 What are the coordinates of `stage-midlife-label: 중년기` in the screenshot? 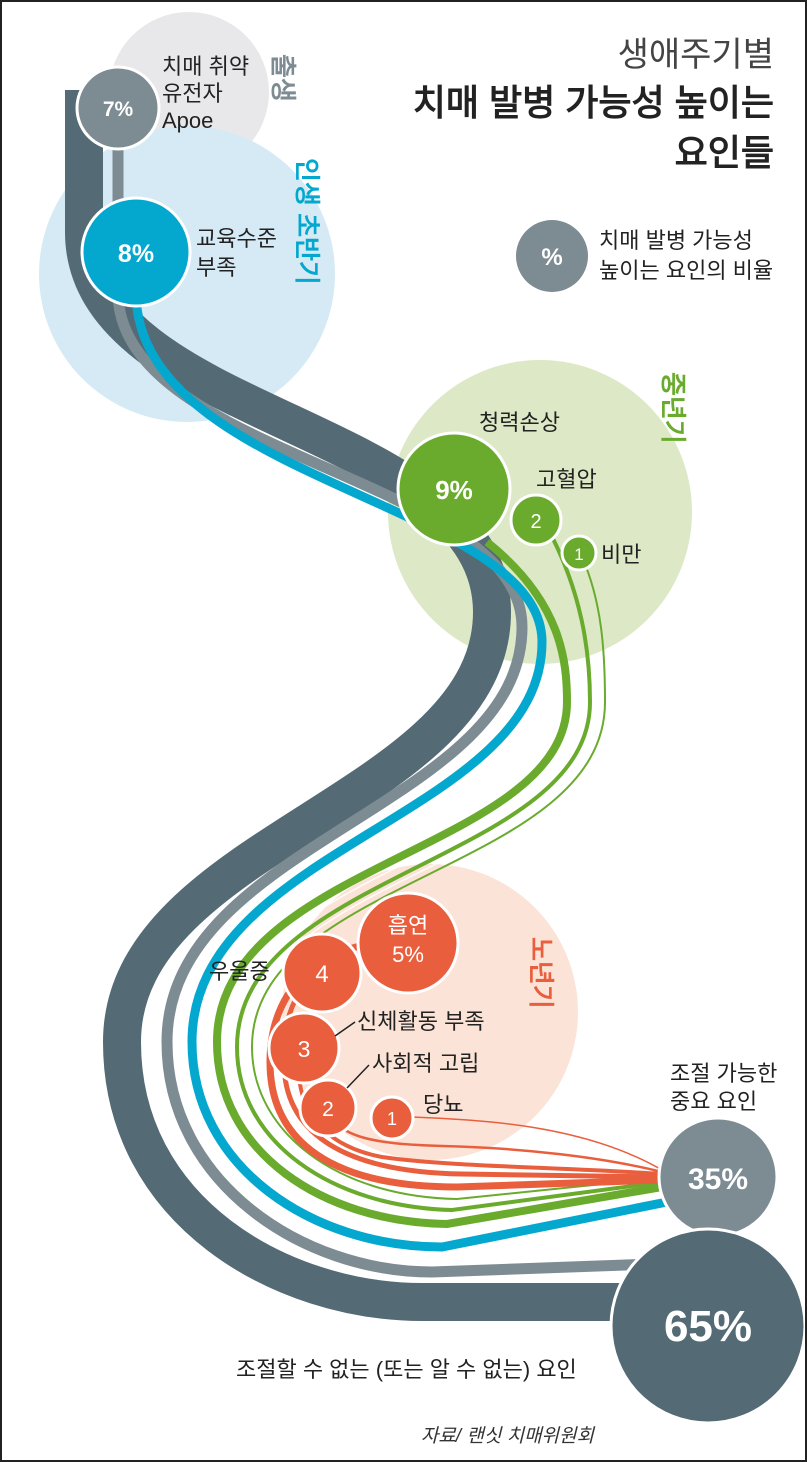 It's located at (673, 408).